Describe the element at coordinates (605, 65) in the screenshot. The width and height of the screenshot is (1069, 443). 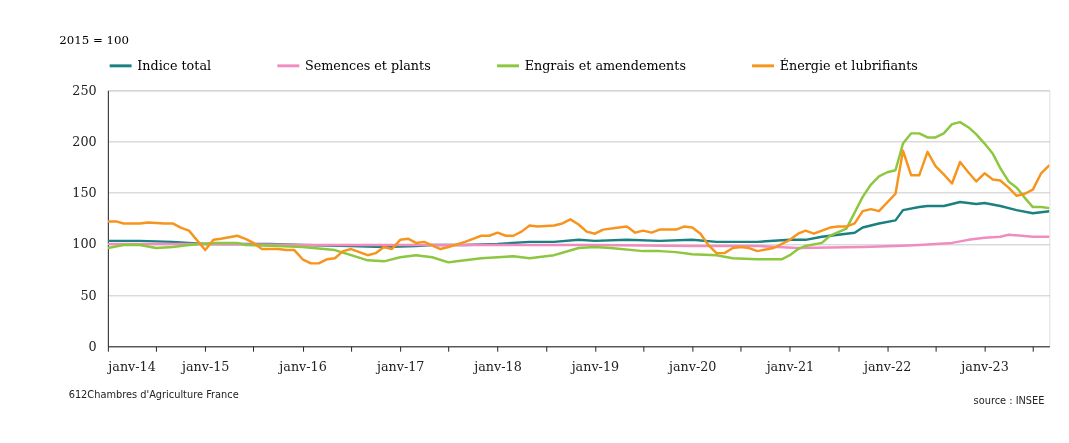
I see `legend-label: Engrais et amendements` at that location.